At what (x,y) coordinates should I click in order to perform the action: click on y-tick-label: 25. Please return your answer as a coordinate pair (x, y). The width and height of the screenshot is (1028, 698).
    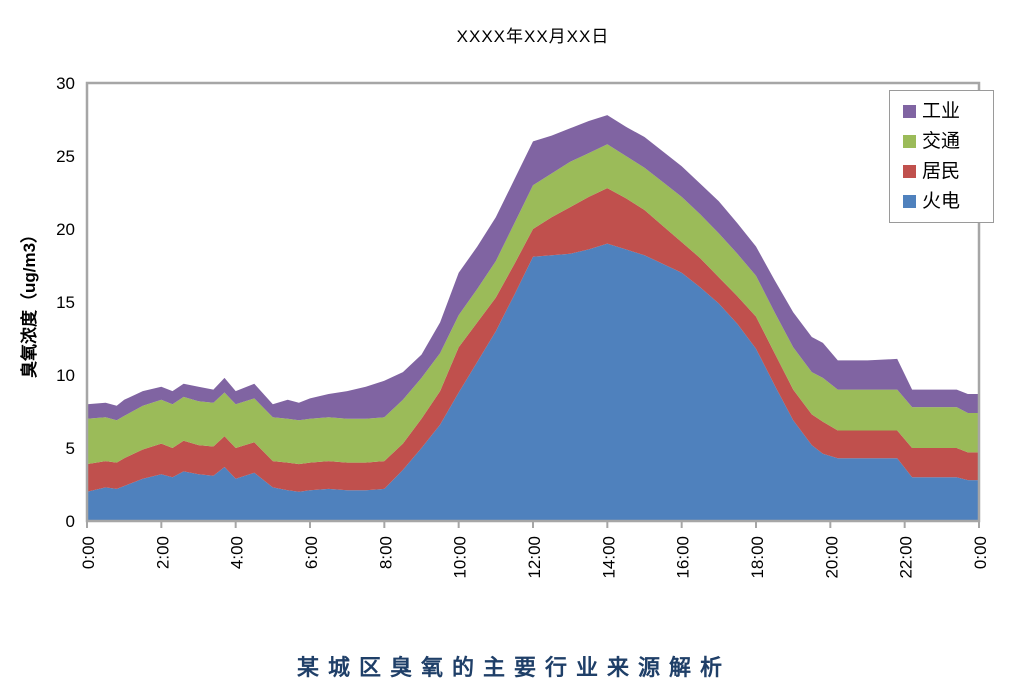
    Looking at the image, I should click on (65, 156).